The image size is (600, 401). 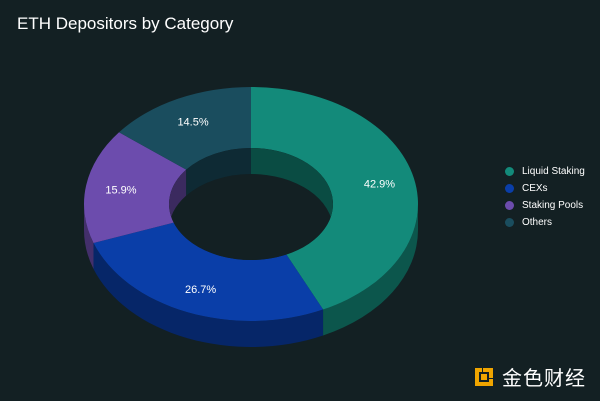 I want to click on legend-item-others: Others, so click(x=545, y=222).